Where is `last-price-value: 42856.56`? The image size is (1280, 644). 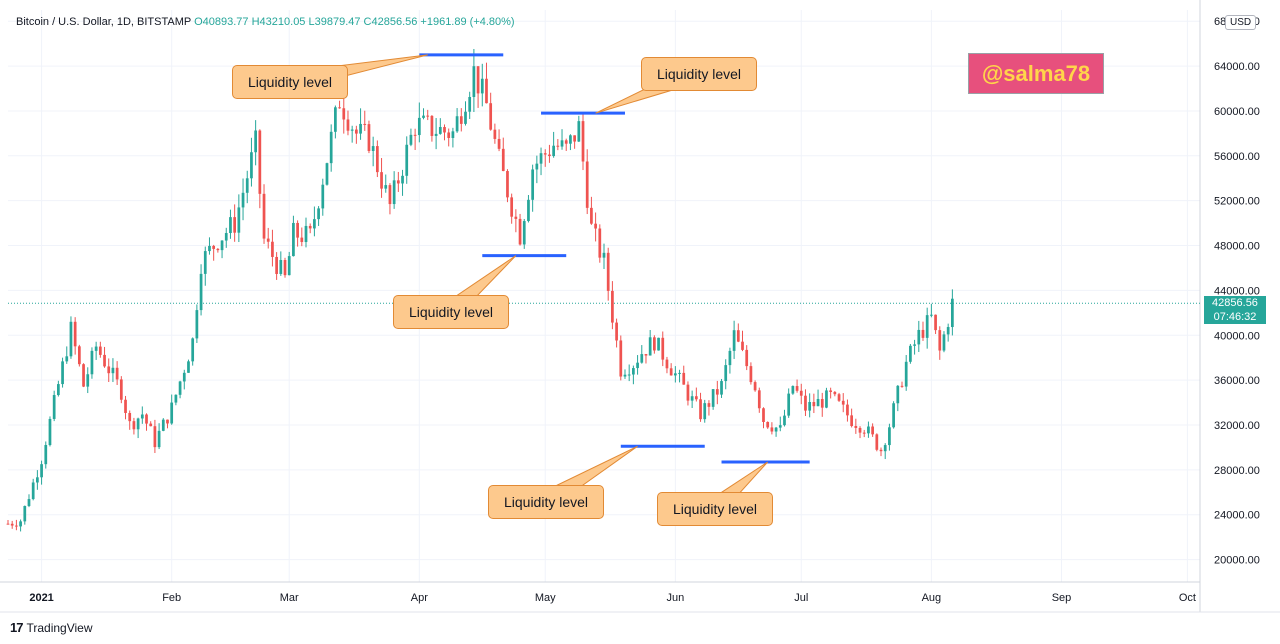 last-price-value: 42856.56 is located at coordinates (1235, 303).